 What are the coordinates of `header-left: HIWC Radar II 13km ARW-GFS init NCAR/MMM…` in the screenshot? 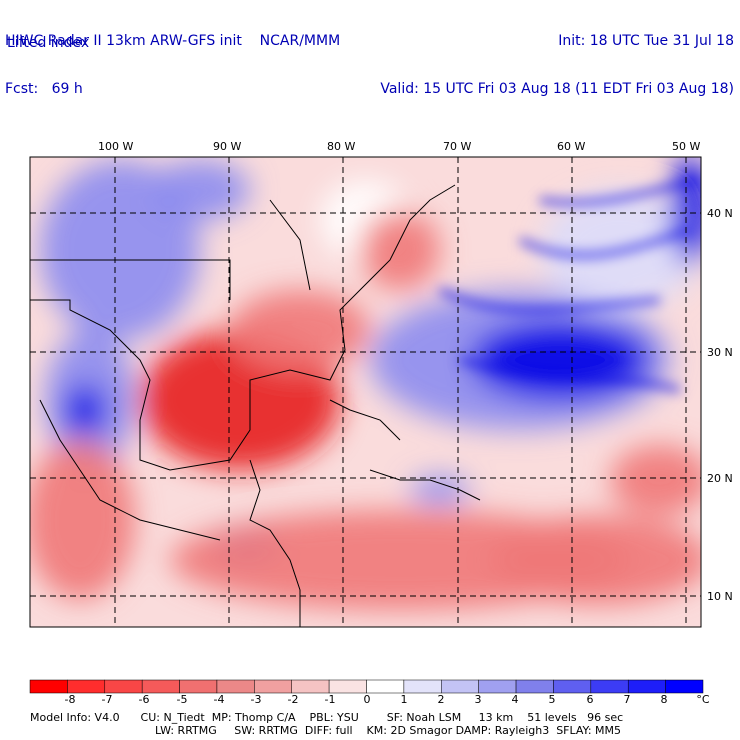 It's located at (172, 57).